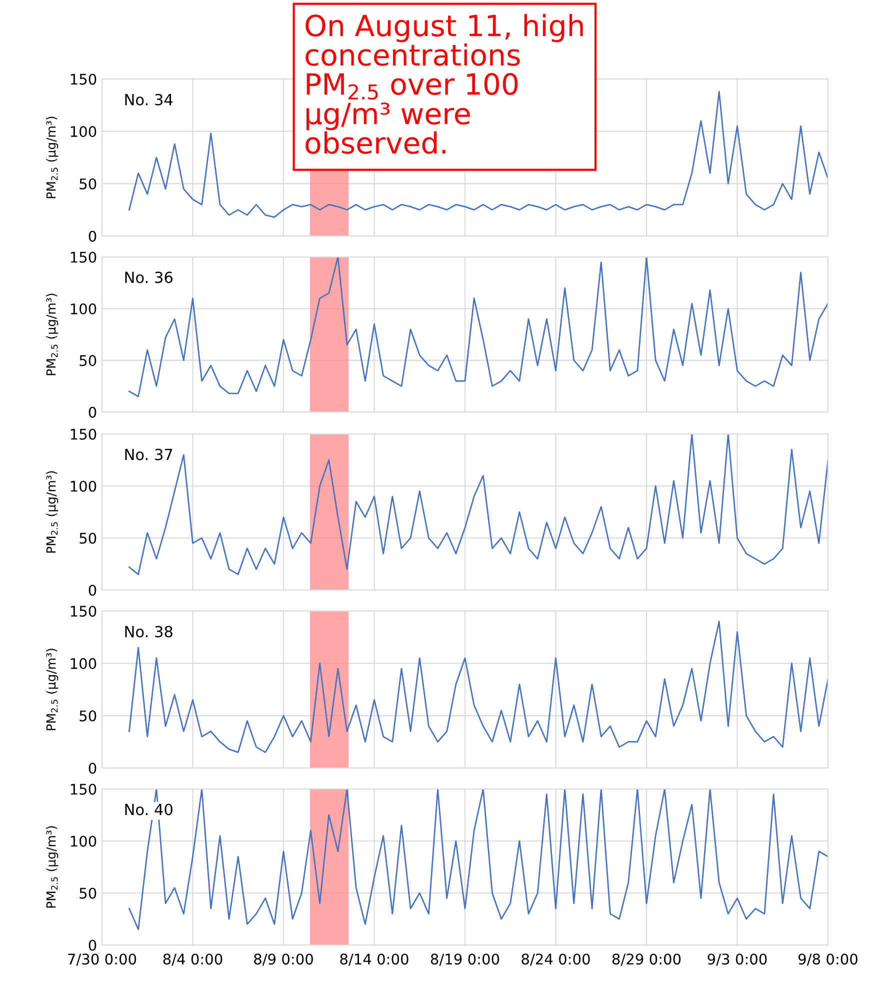 This screenshot has width=871, height=989. What do you see at coordinates (102, 960) in the screenshot?
I see `x-tick-label: 7/30 0:00` at bounding box center [102, 960].